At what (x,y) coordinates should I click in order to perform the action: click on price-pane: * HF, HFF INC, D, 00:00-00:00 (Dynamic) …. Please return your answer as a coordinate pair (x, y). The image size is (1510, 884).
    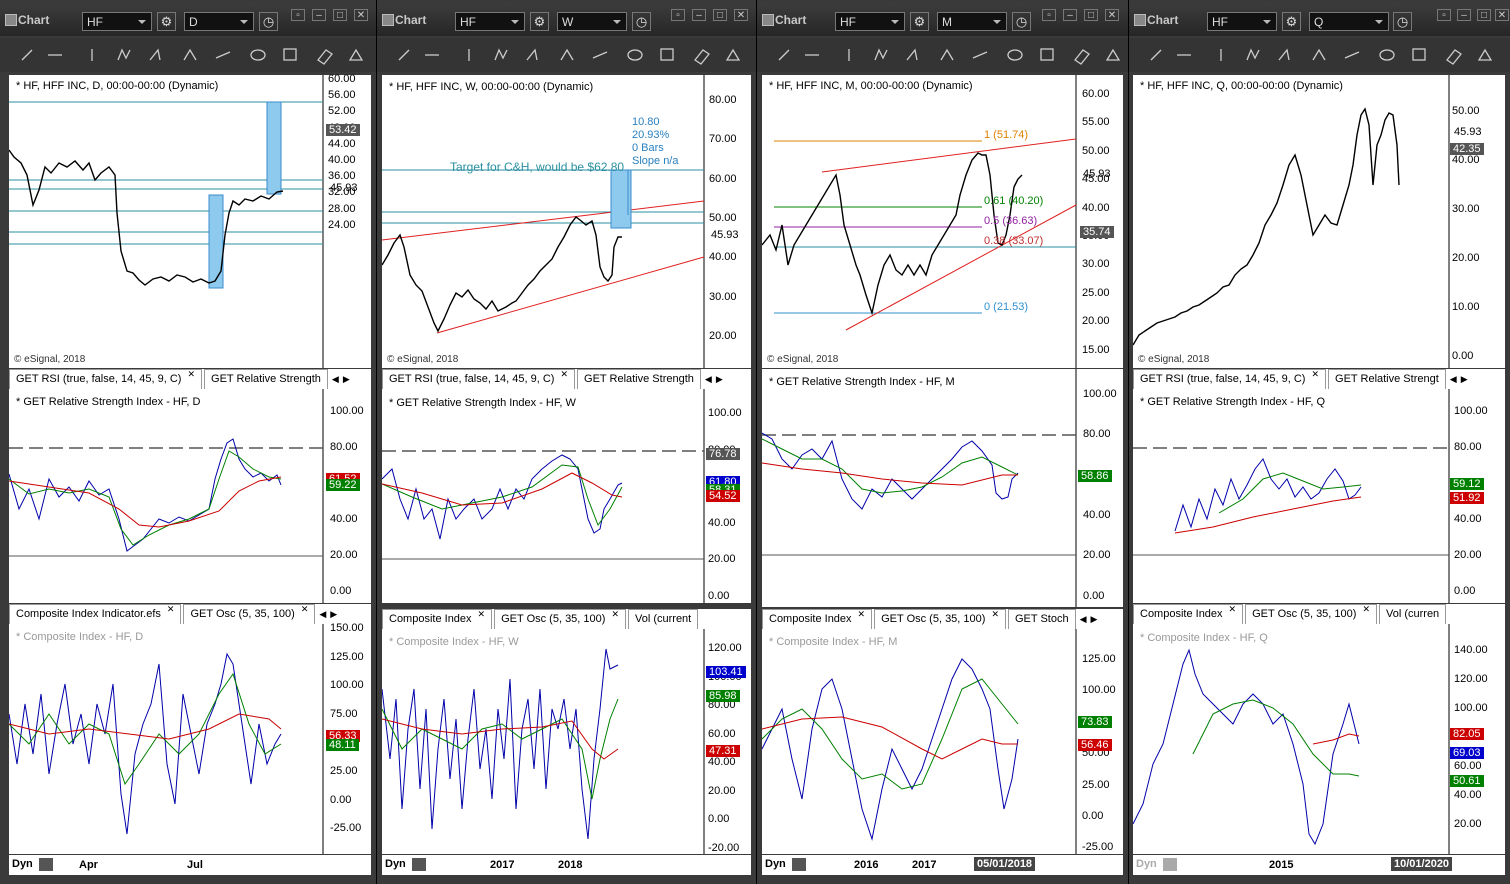
    Looking at the image, I should click on (190, 221).